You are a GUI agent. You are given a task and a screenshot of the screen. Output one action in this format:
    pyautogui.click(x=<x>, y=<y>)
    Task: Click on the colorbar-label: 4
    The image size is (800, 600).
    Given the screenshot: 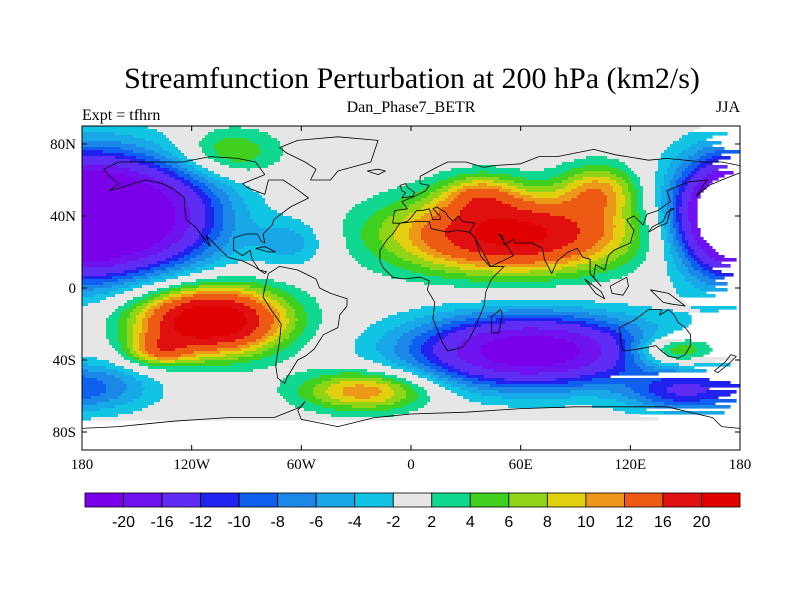 What is the action you would take?
    pyautogui.click(x=470, y=522)
    